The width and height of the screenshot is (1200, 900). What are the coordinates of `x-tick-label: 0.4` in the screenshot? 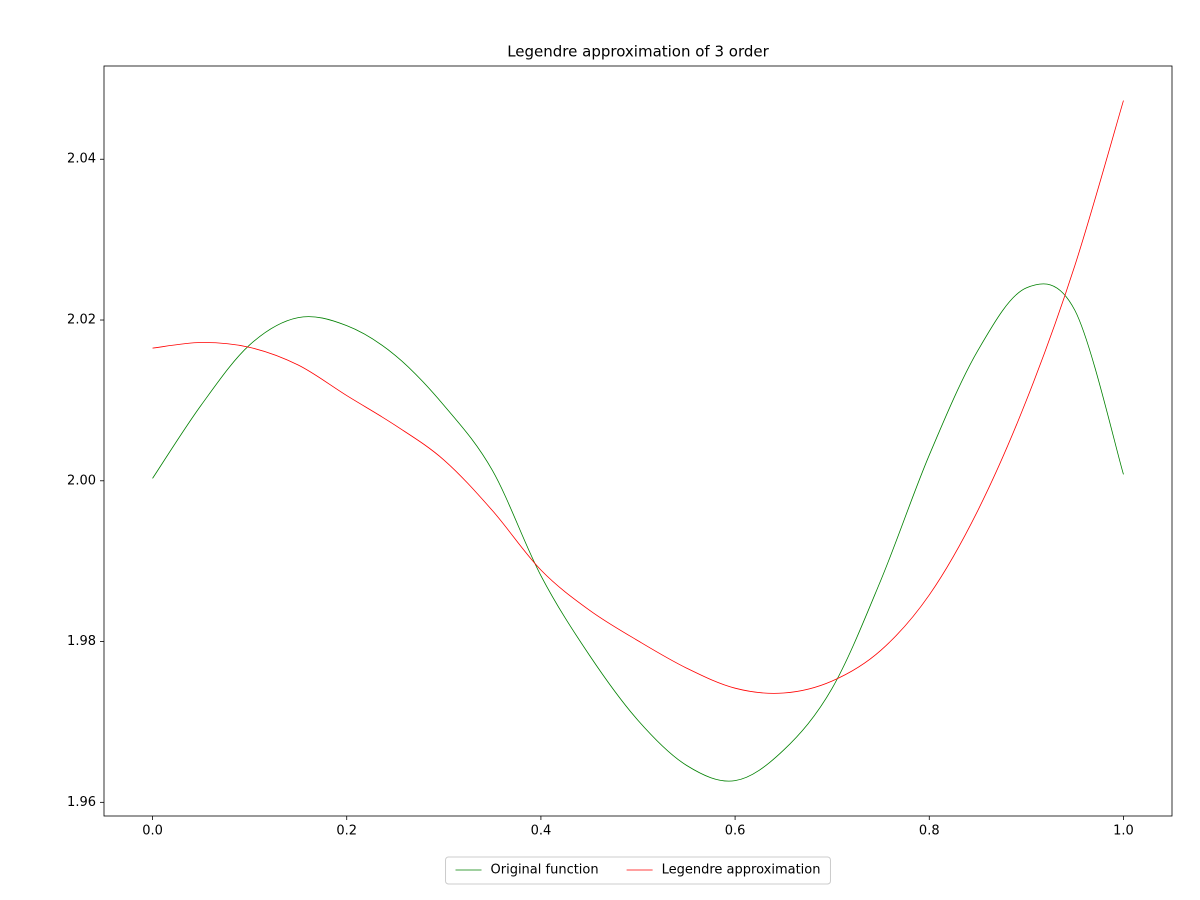 It's located at (541, 831).